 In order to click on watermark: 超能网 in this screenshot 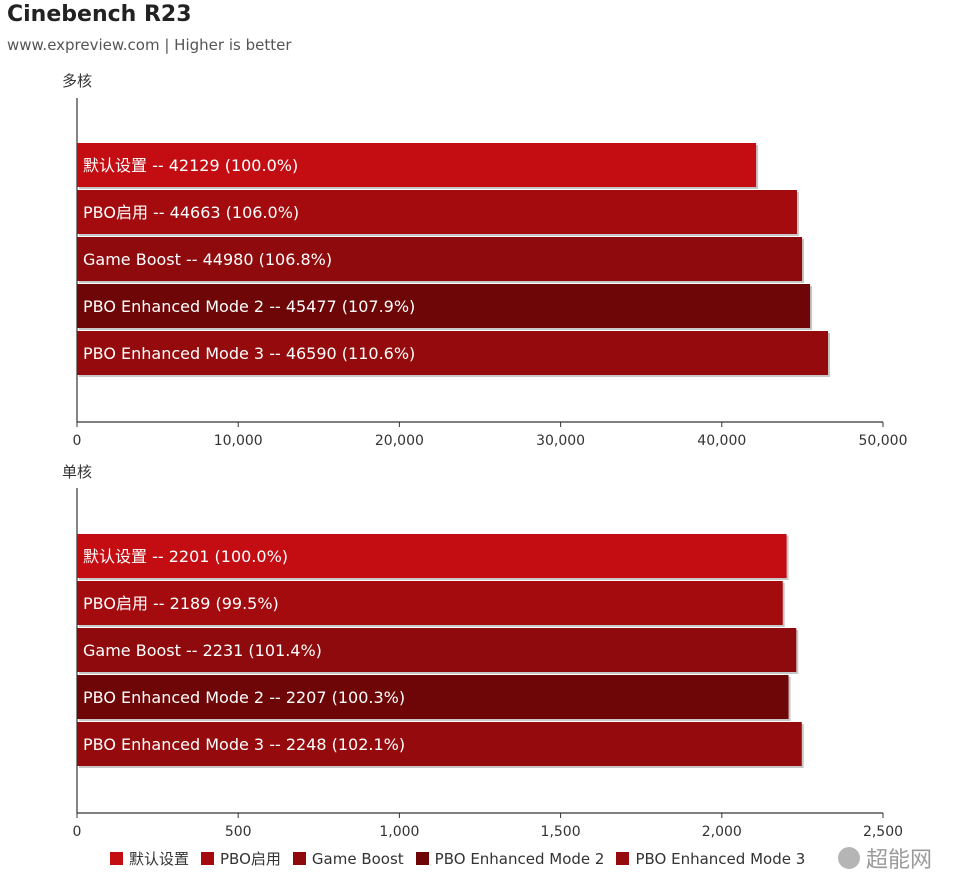, I will do `click(884, 858)`.